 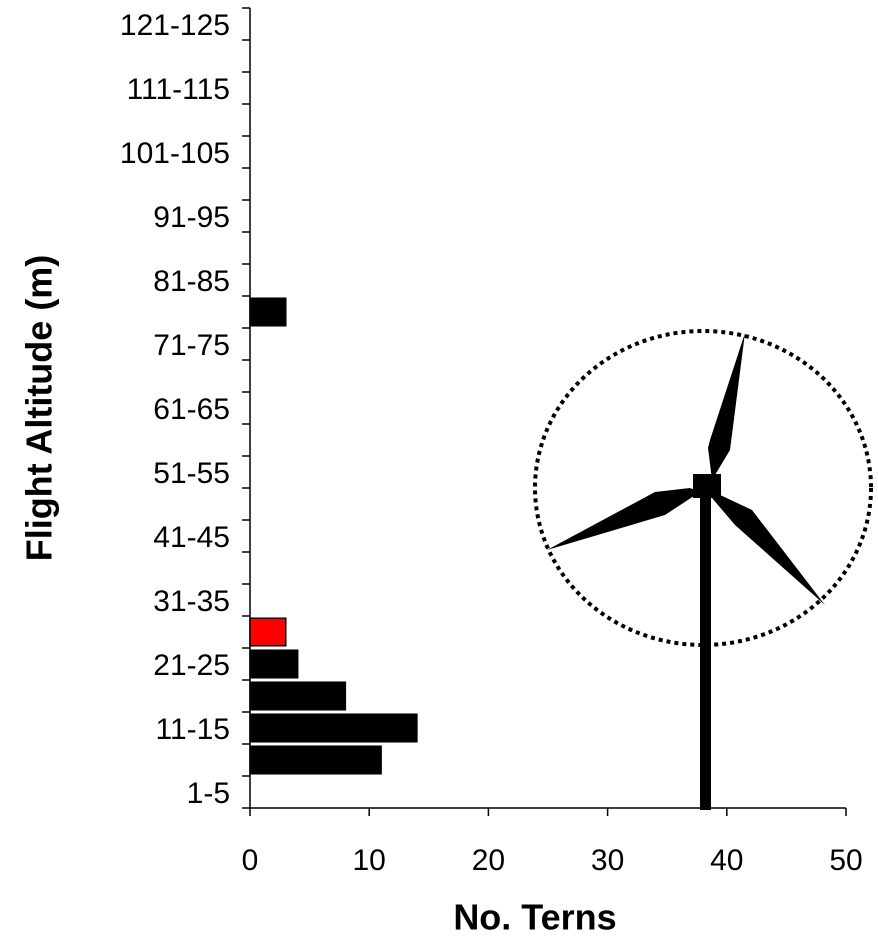 I want to click on y-tick-label: 21-25, so click(x=191, y=665).